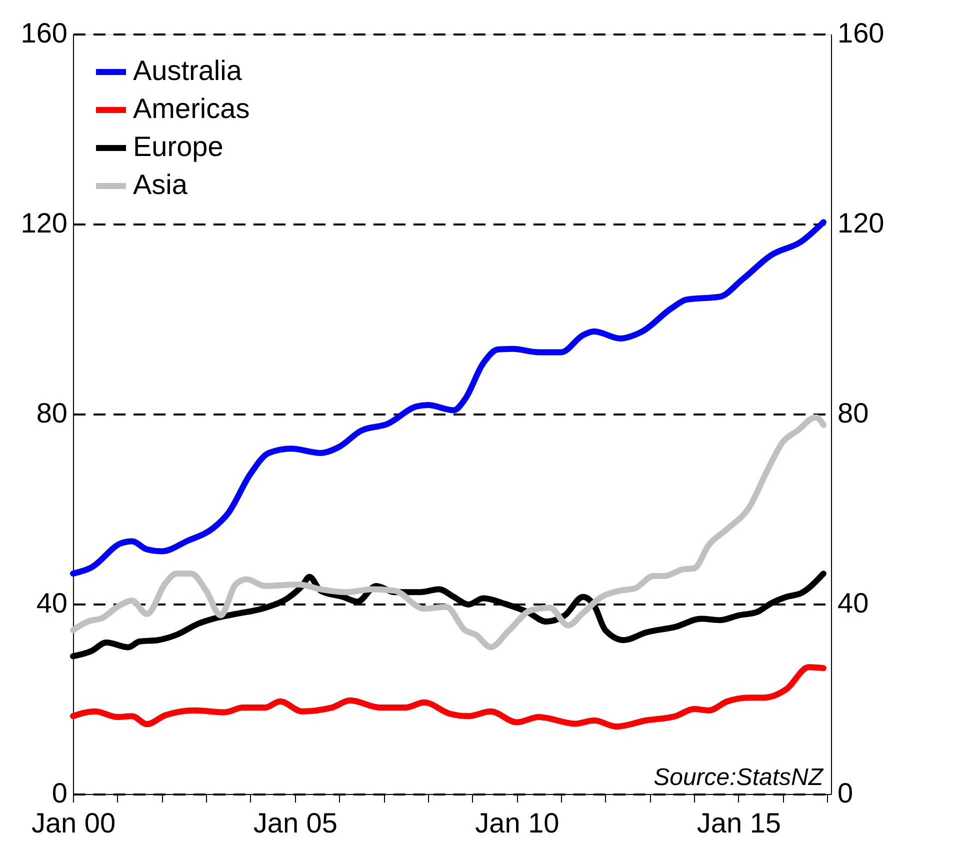 The width and height of the screenshot is (957, 846). I want to click on legend-label: Asia, so click(160, 184).